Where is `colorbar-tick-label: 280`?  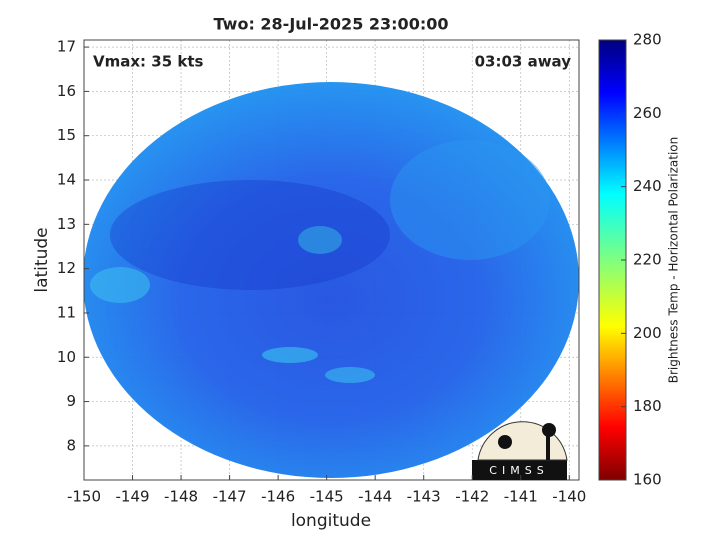
colorbar-tick-label: 280 is located at coordinates (647, 40).